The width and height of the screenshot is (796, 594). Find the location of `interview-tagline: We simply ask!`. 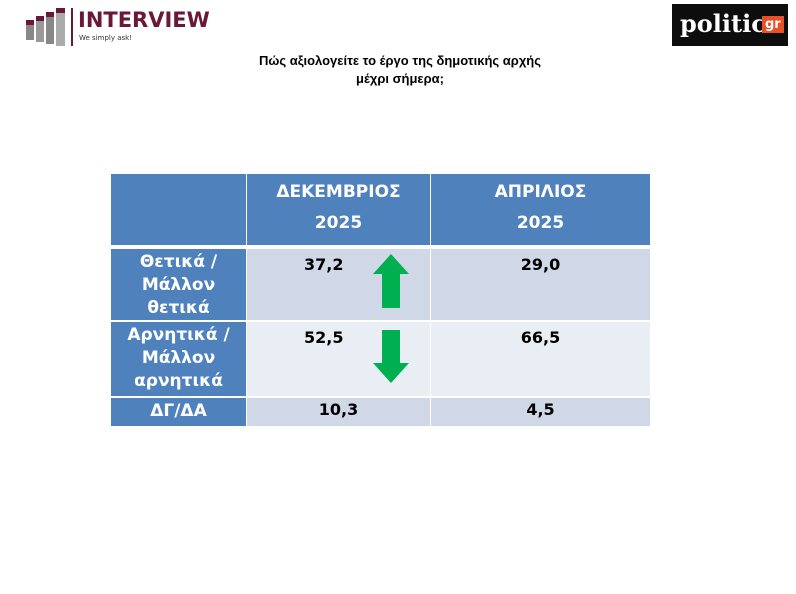

interview-tagline: We simply ask! is located at coordinates (106, 38).